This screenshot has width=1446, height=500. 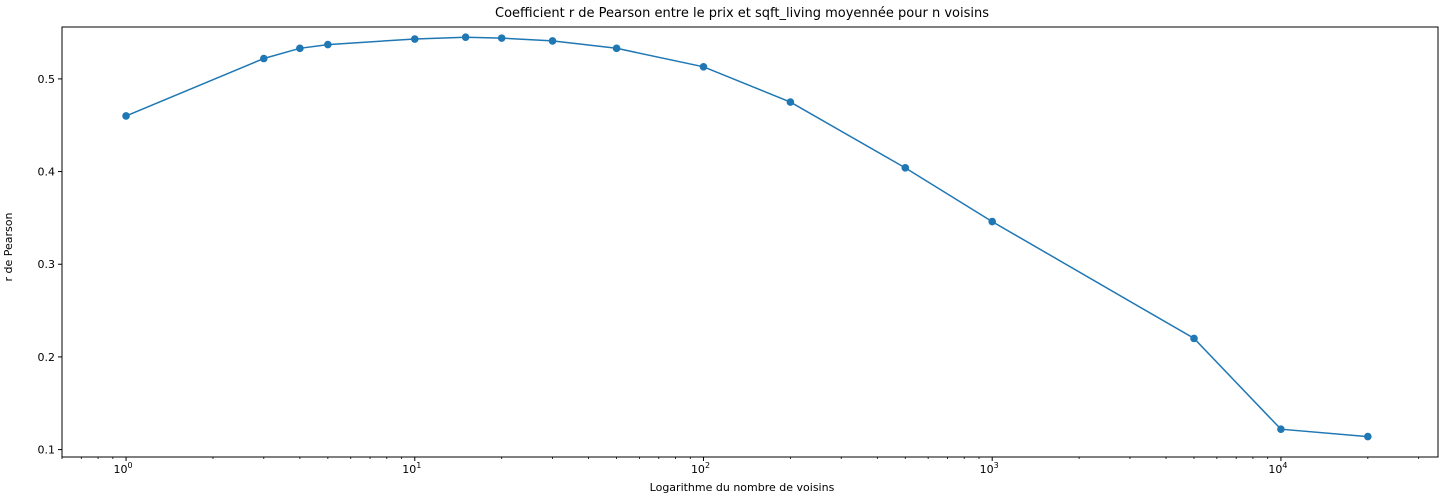 What do you see at coordinates (47, 264) in the screenshot?
I see `y-tick-label: 0.3` at bounding box center [47, 264].